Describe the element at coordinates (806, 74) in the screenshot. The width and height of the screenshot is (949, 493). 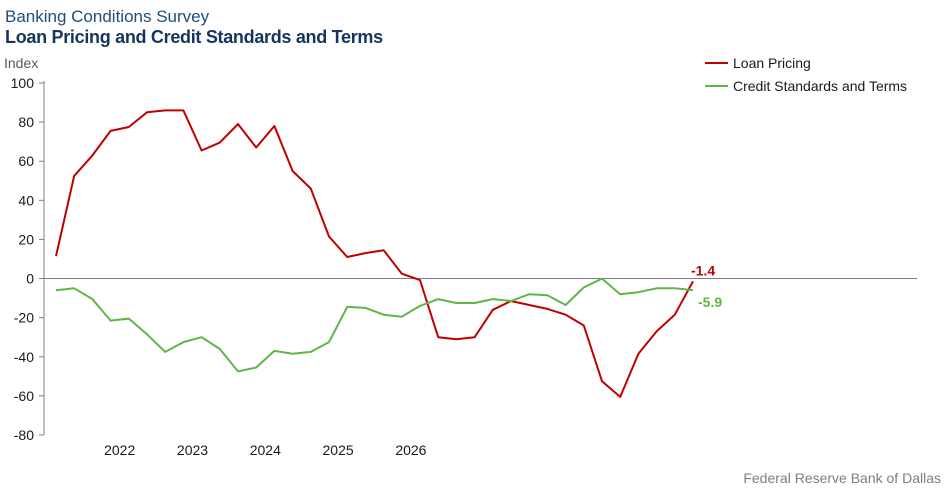
I see `legend: Loan Pricing Credit Standards and Terms` at that location.